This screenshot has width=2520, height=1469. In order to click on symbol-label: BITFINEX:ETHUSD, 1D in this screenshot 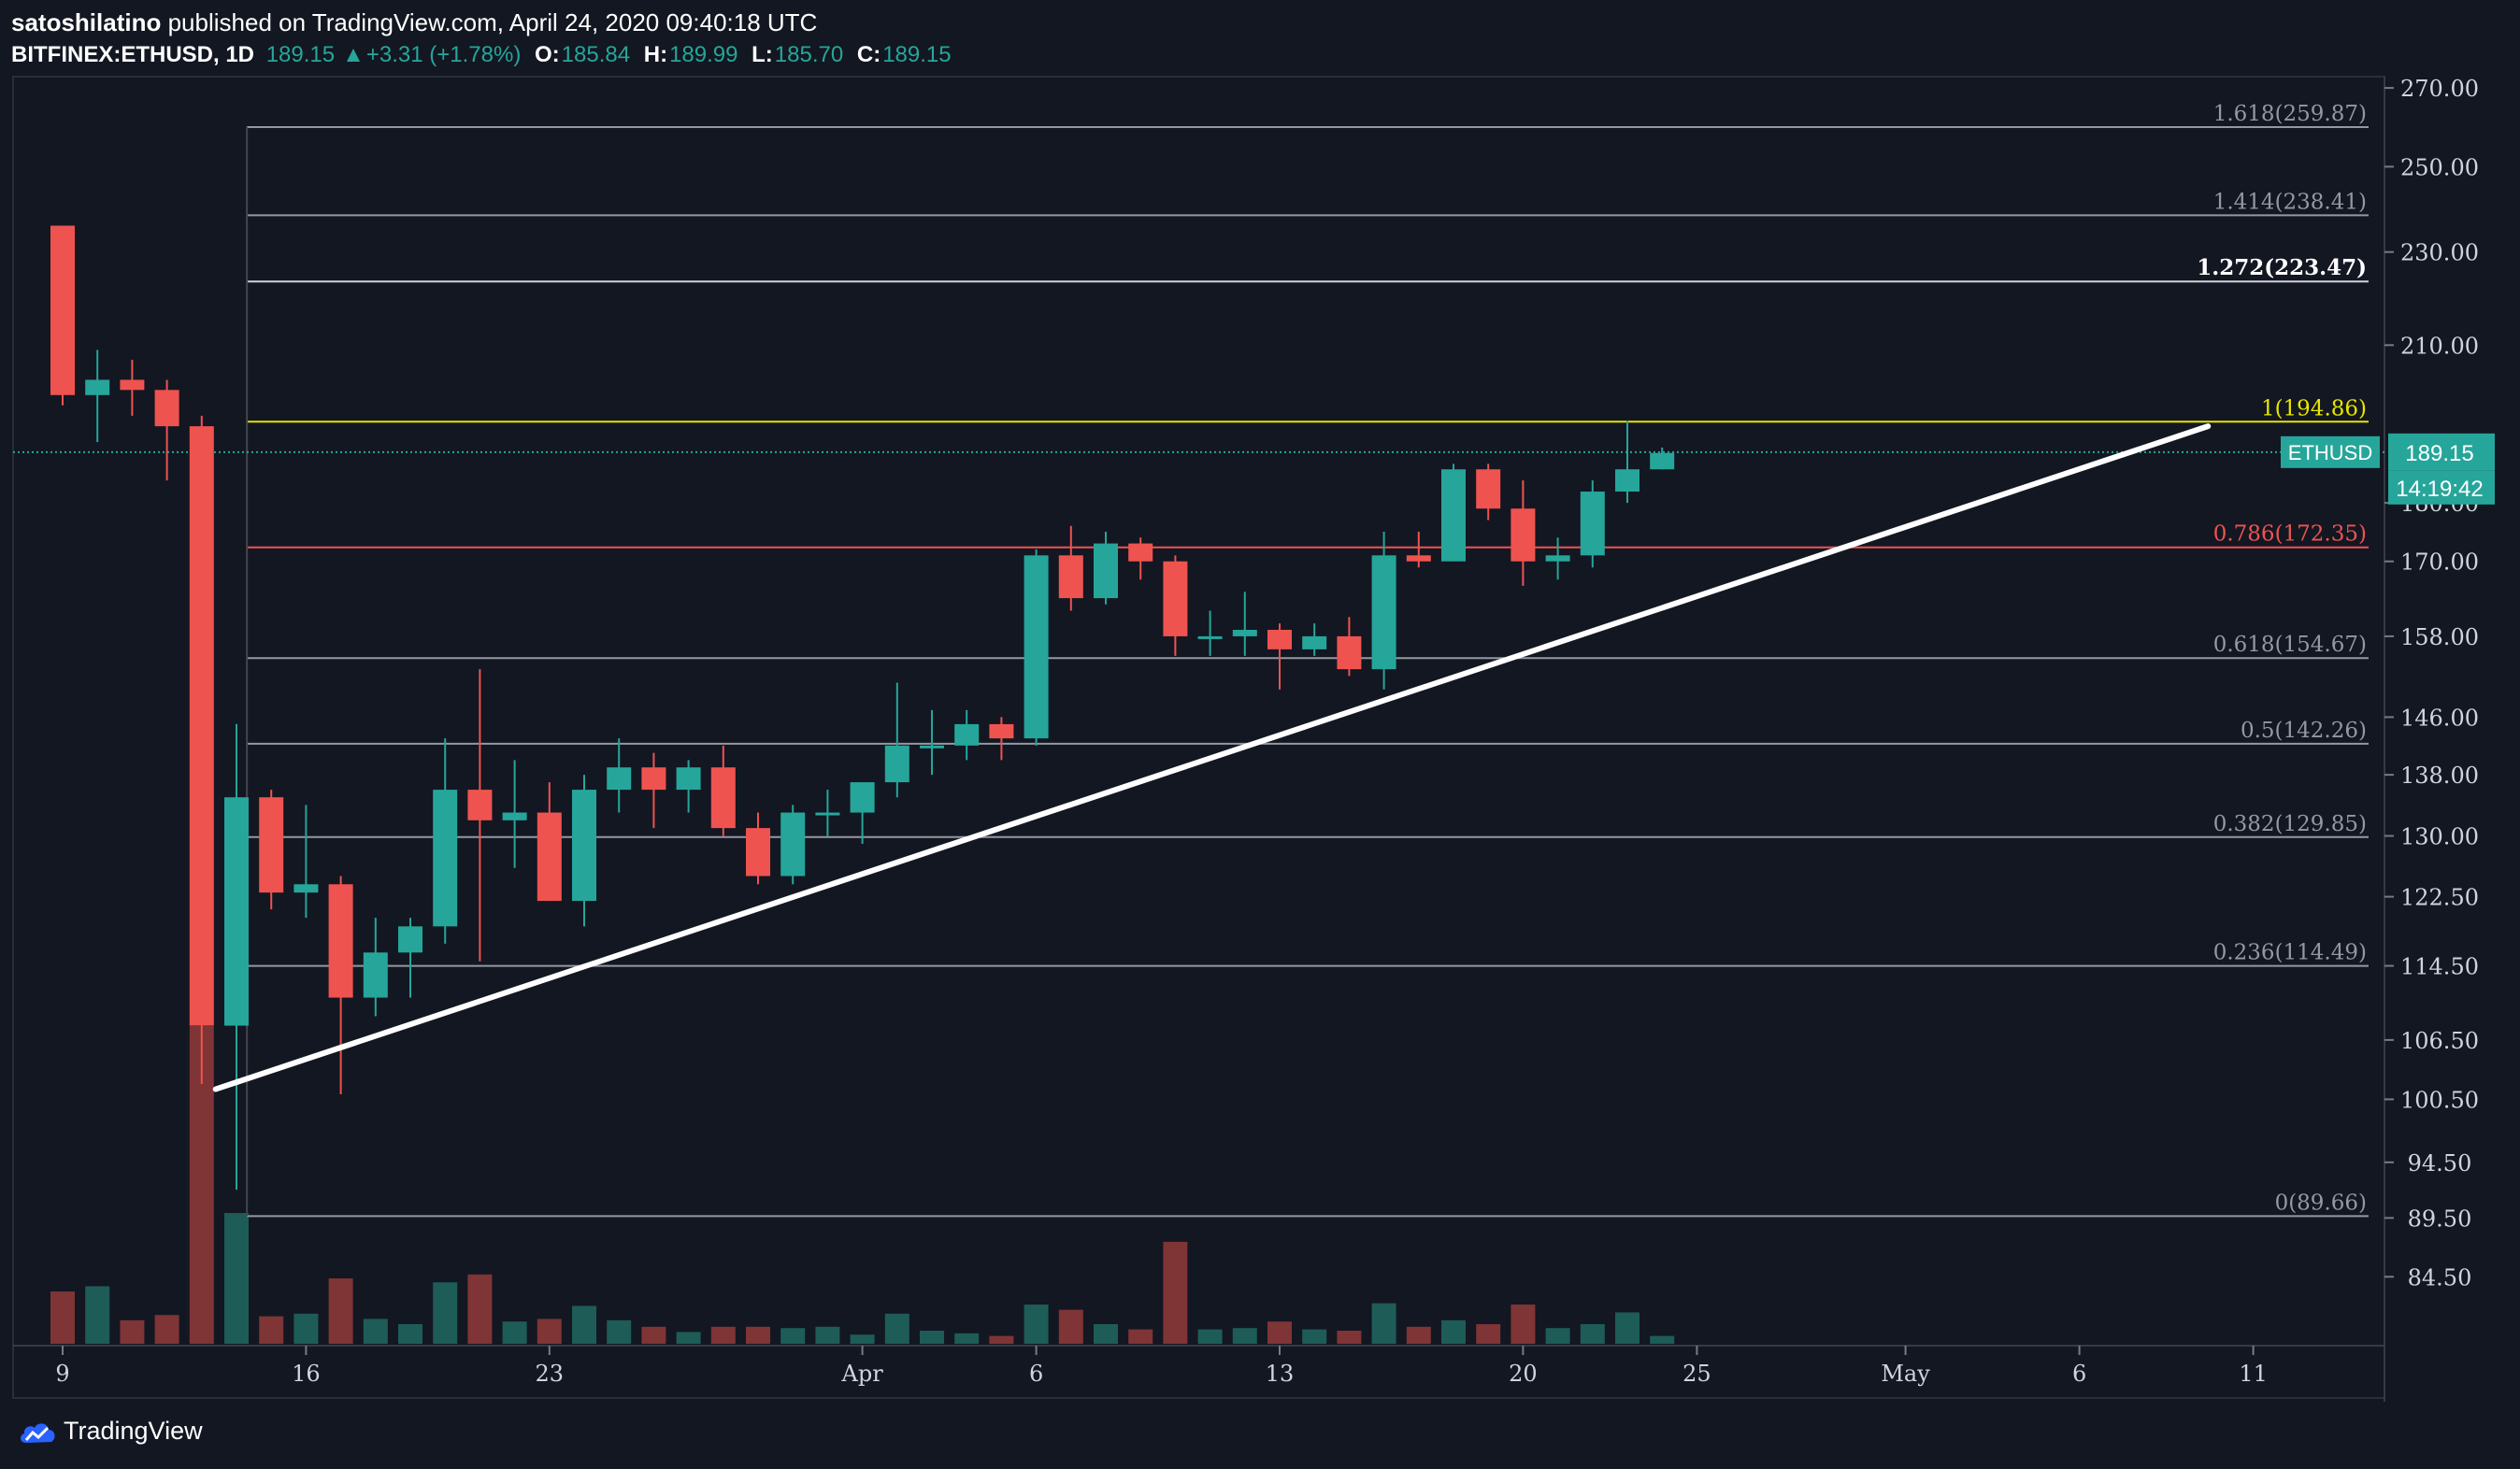, I will do `click(133, 54)`.